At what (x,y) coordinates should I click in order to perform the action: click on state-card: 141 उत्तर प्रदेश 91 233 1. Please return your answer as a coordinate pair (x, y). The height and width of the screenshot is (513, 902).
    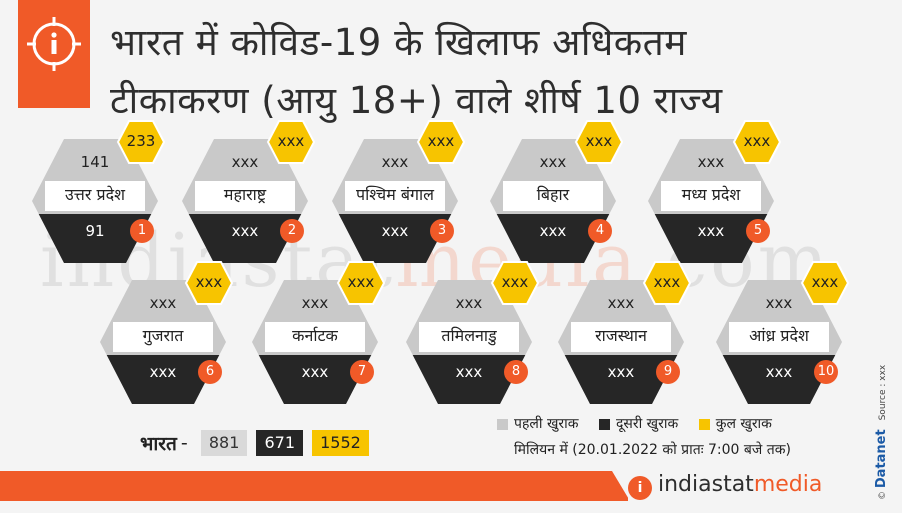
    Looking at the image, I should click on (98, 192).